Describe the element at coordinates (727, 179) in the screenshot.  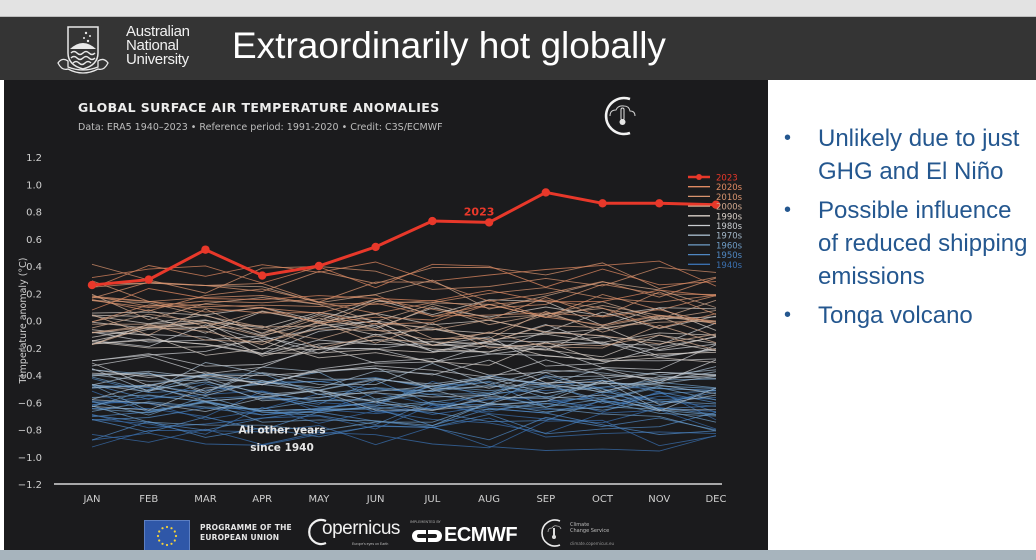
I see `legend-label-2023: 2023` at that location.